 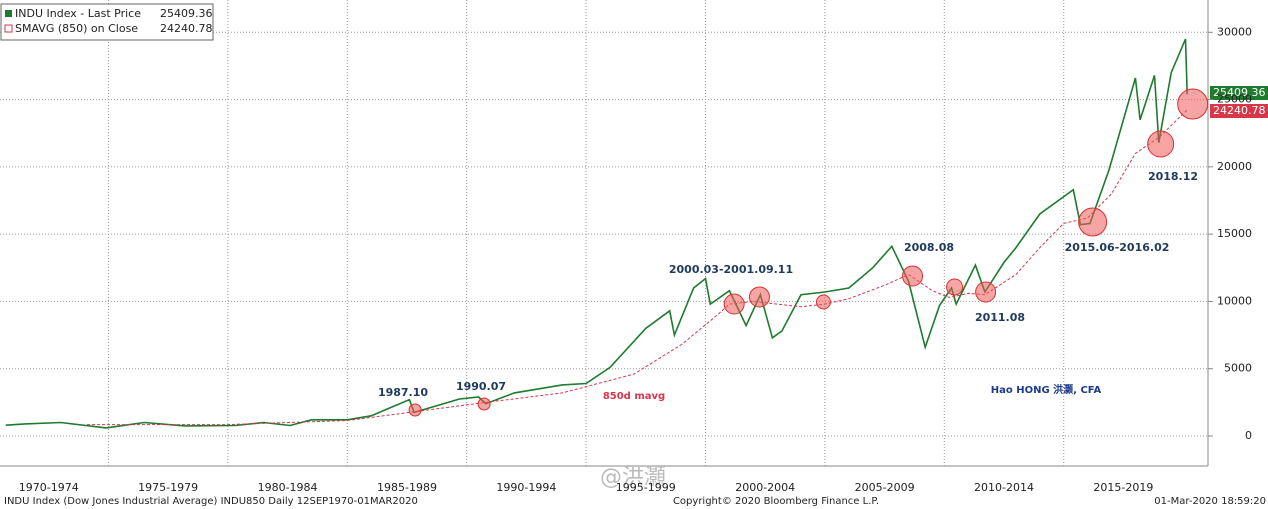 What do you see at coordinates (765, 487) in the screenshot?
I see `x-tick-label: 2000-2004` at bounding box center [765, 487].